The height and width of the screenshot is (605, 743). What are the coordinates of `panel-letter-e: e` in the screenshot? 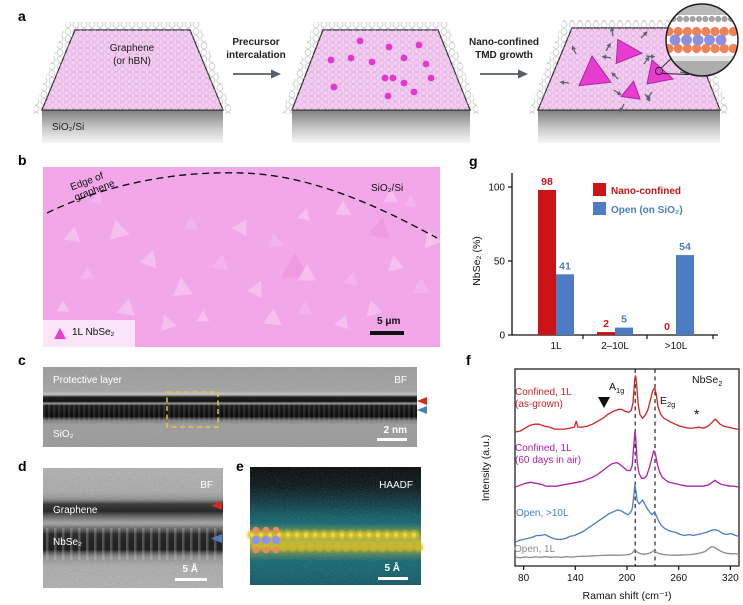 It's located at (240, 466).